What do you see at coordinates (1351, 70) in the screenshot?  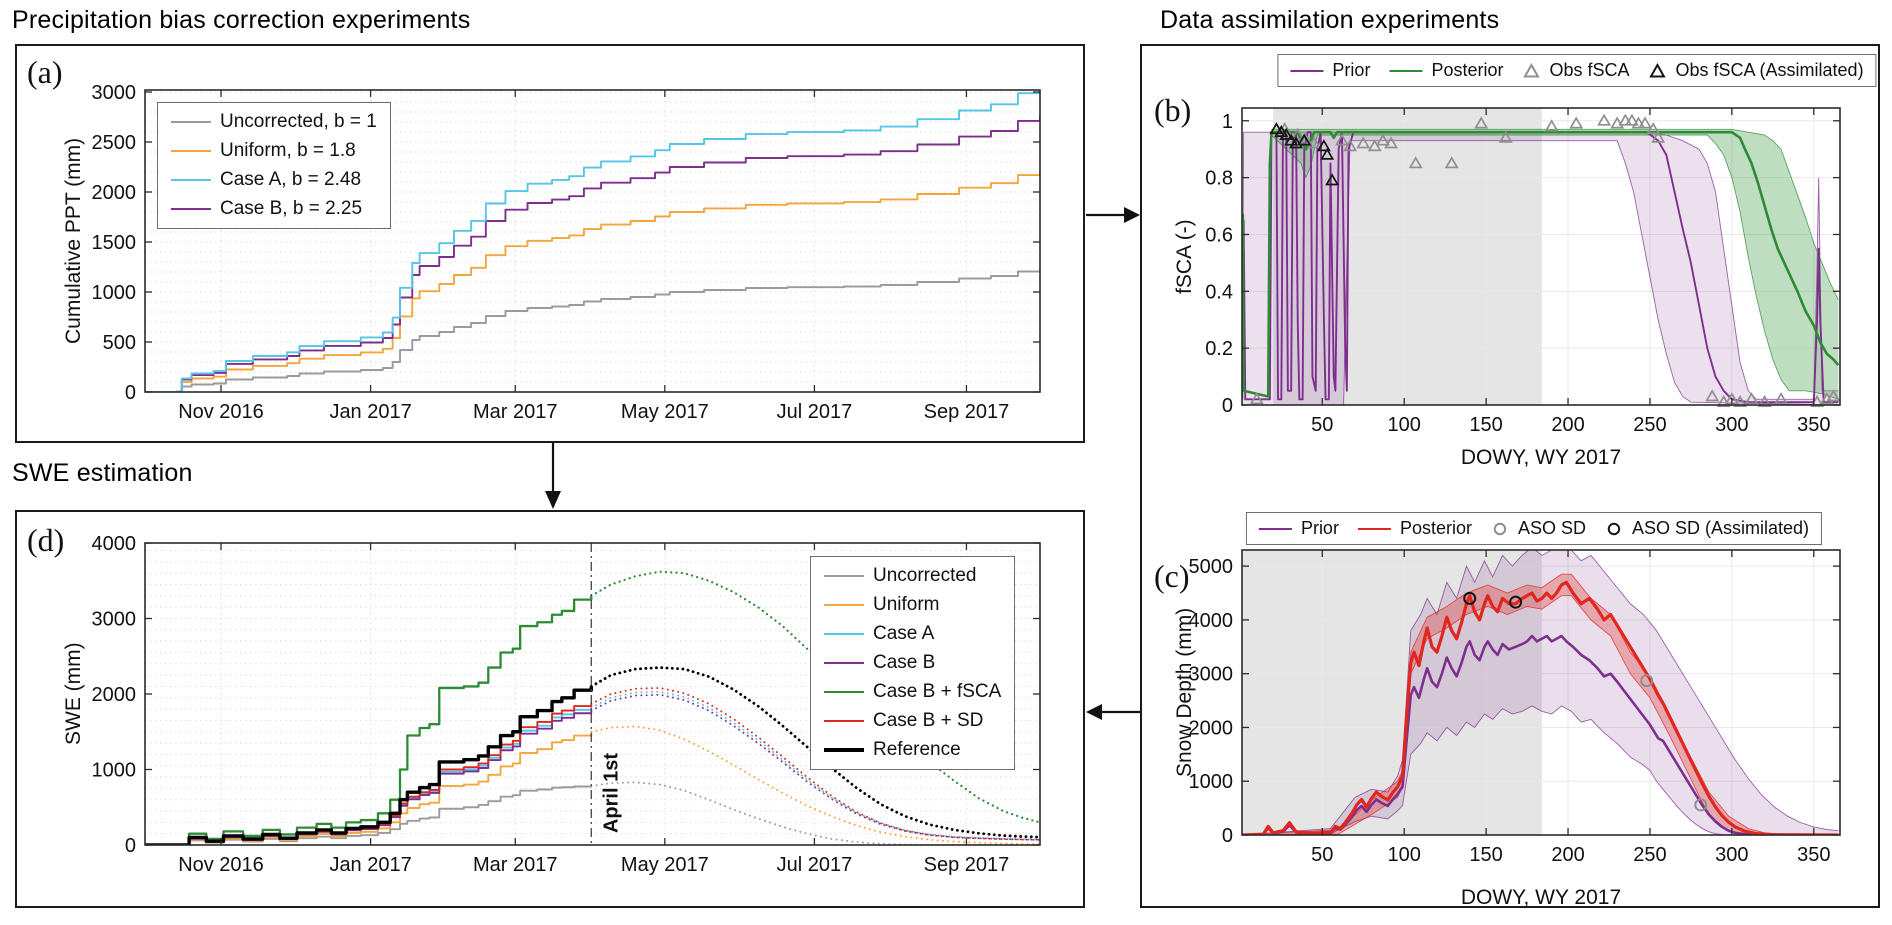 I see `legend-label: Prior` at bounding box center [1351, 70].